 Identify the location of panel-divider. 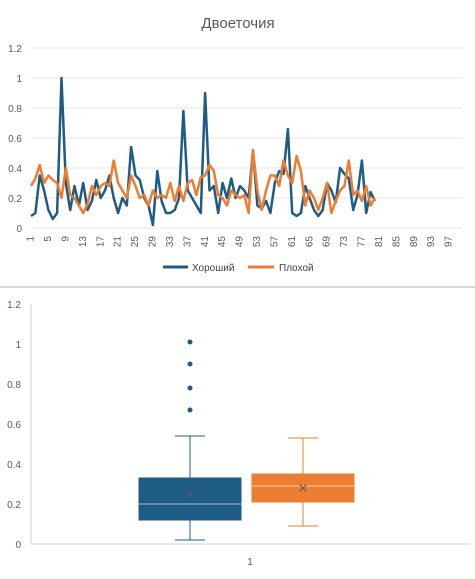
(237, 287).